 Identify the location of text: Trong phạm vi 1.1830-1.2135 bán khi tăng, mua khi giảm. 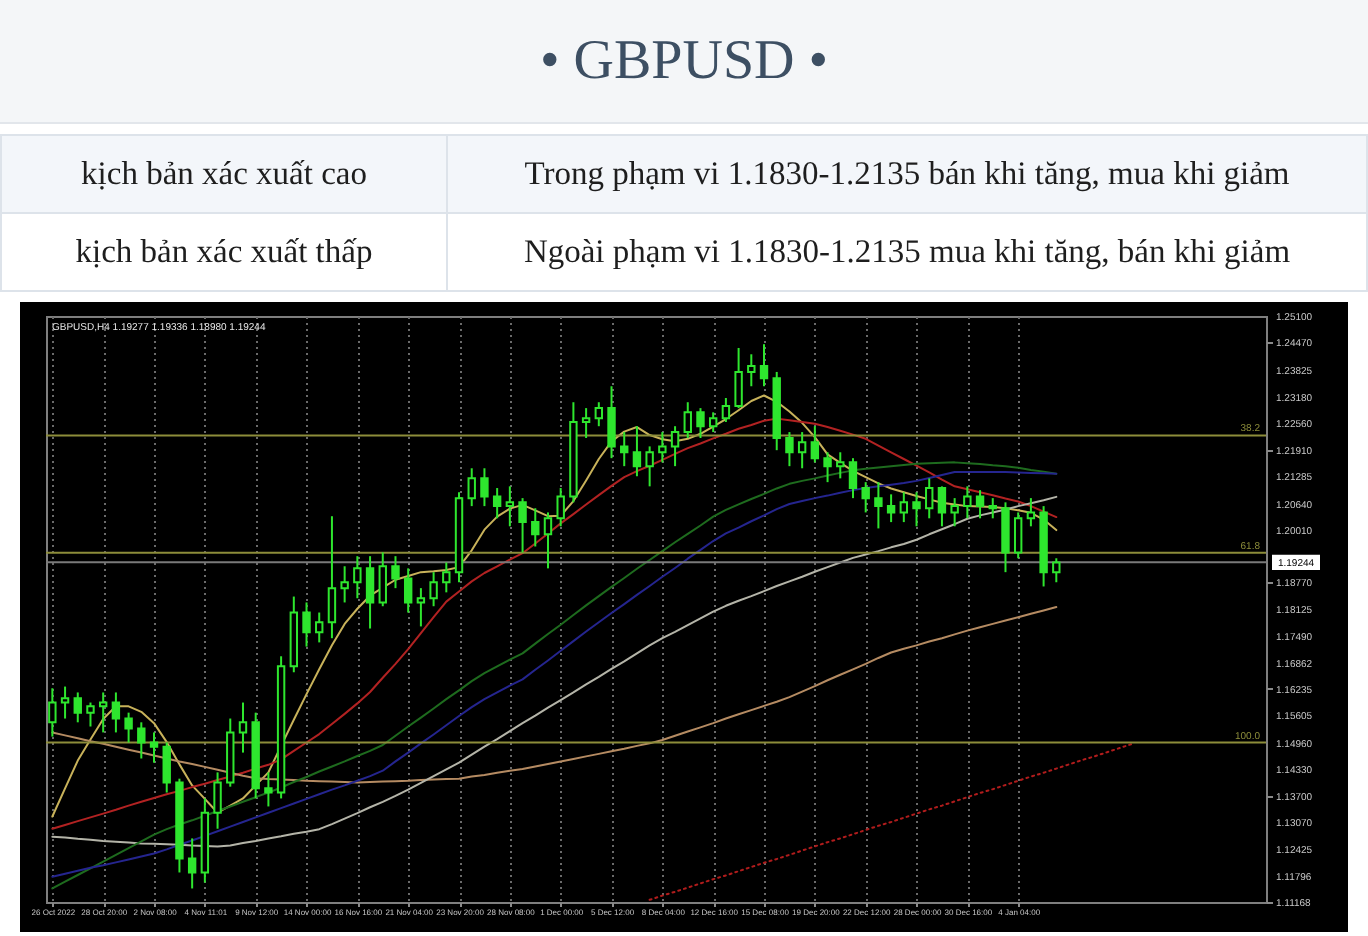
(907, 174).